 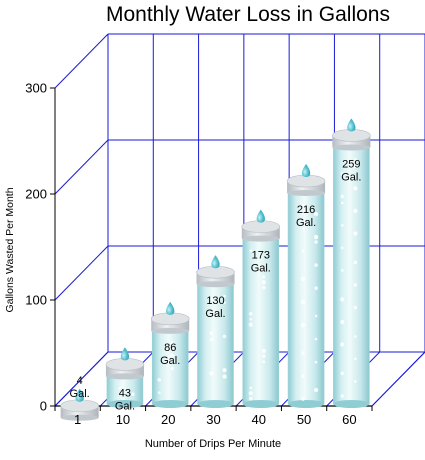 What do you see at coordinates (170, 348) in the screenshot?
I see `data-label-value: 86` at bounding box center [170, 348].